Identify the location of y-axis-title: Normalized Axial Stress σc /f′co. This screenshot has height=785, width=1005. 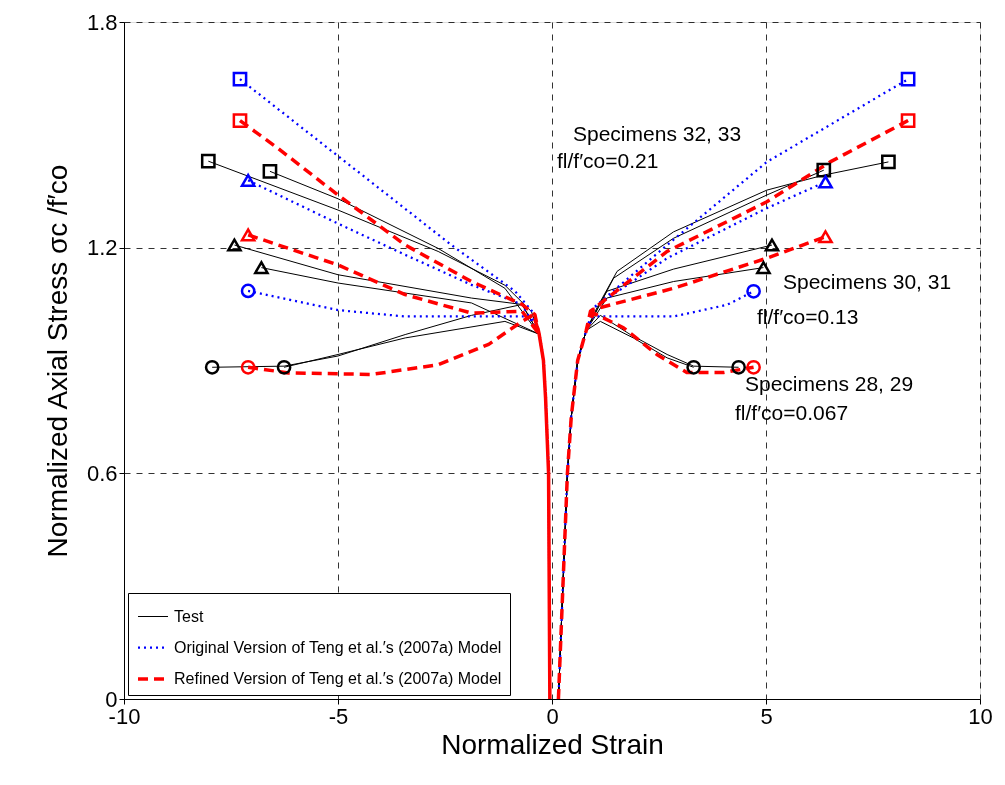
(57, 361).